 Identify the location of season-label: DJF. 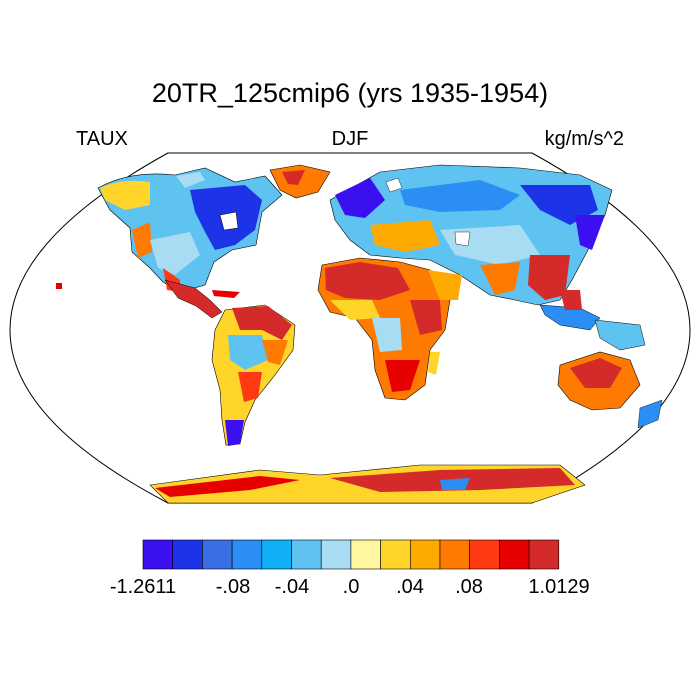
(350, 139).